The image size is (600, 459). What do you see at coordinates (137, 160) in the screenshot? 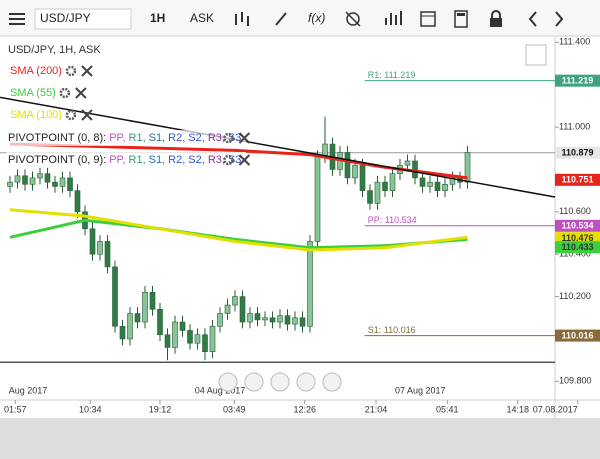
I see `pivot-legend-part: R1,` at bounding box center [137, 160].